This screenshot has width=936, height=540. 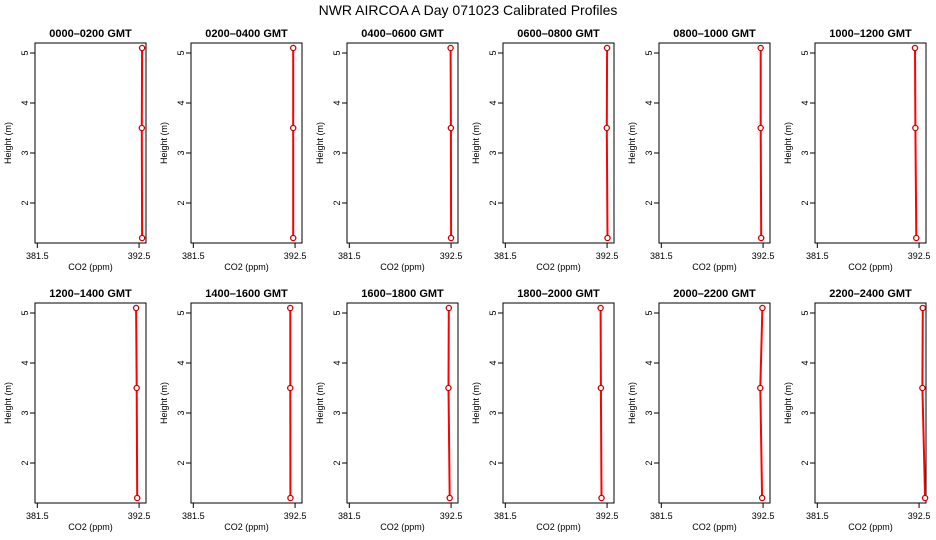 I want to click on panel-title: 1400–1600 GMT, so click(x=246, y=294).